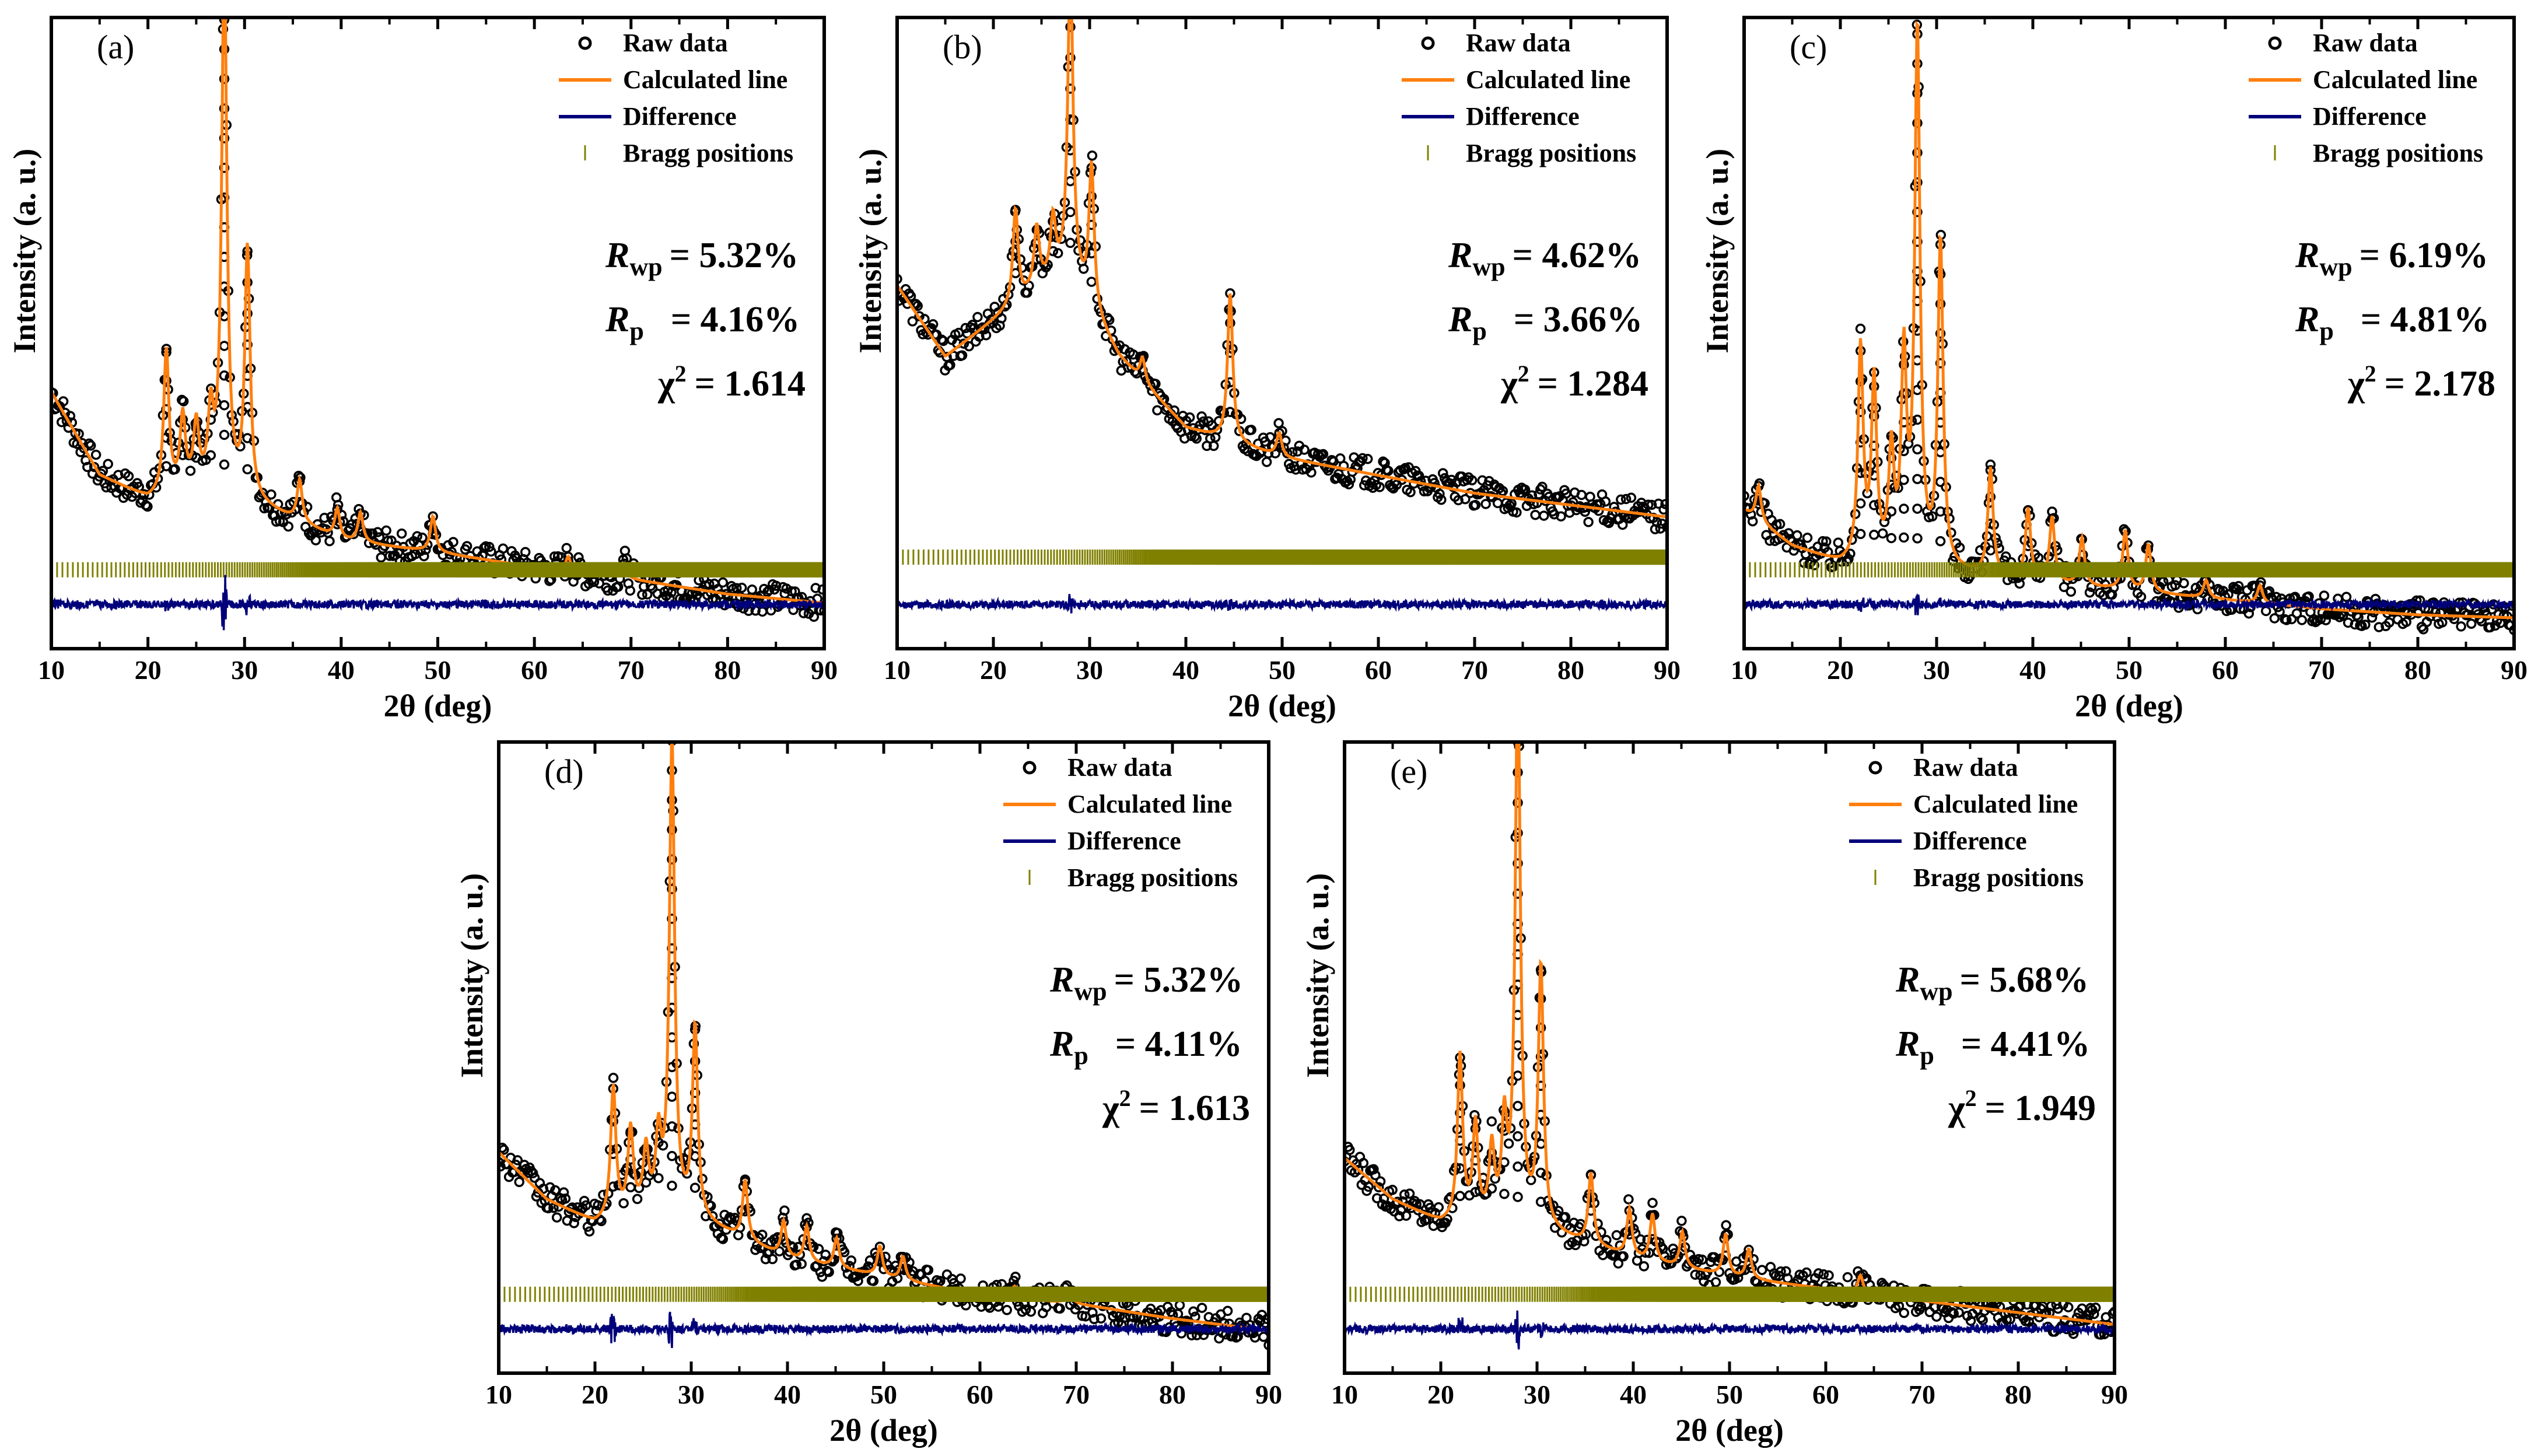  Describe the element at coordinates (1545, 322) in the screenshot. I see `rp-stat: Rp = 3.66%` at that location.